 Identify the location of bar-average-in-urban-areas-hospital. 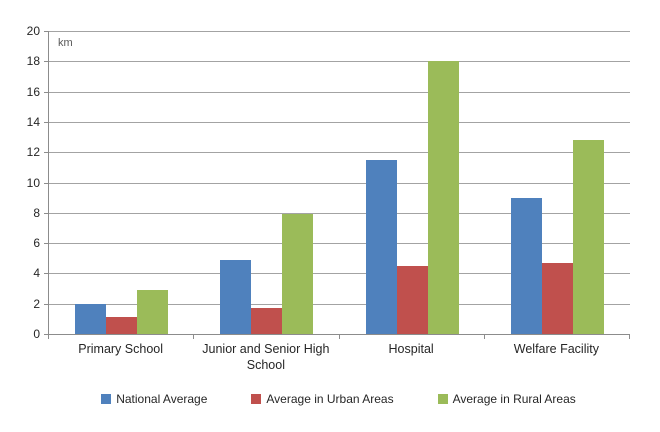
(412, 299).